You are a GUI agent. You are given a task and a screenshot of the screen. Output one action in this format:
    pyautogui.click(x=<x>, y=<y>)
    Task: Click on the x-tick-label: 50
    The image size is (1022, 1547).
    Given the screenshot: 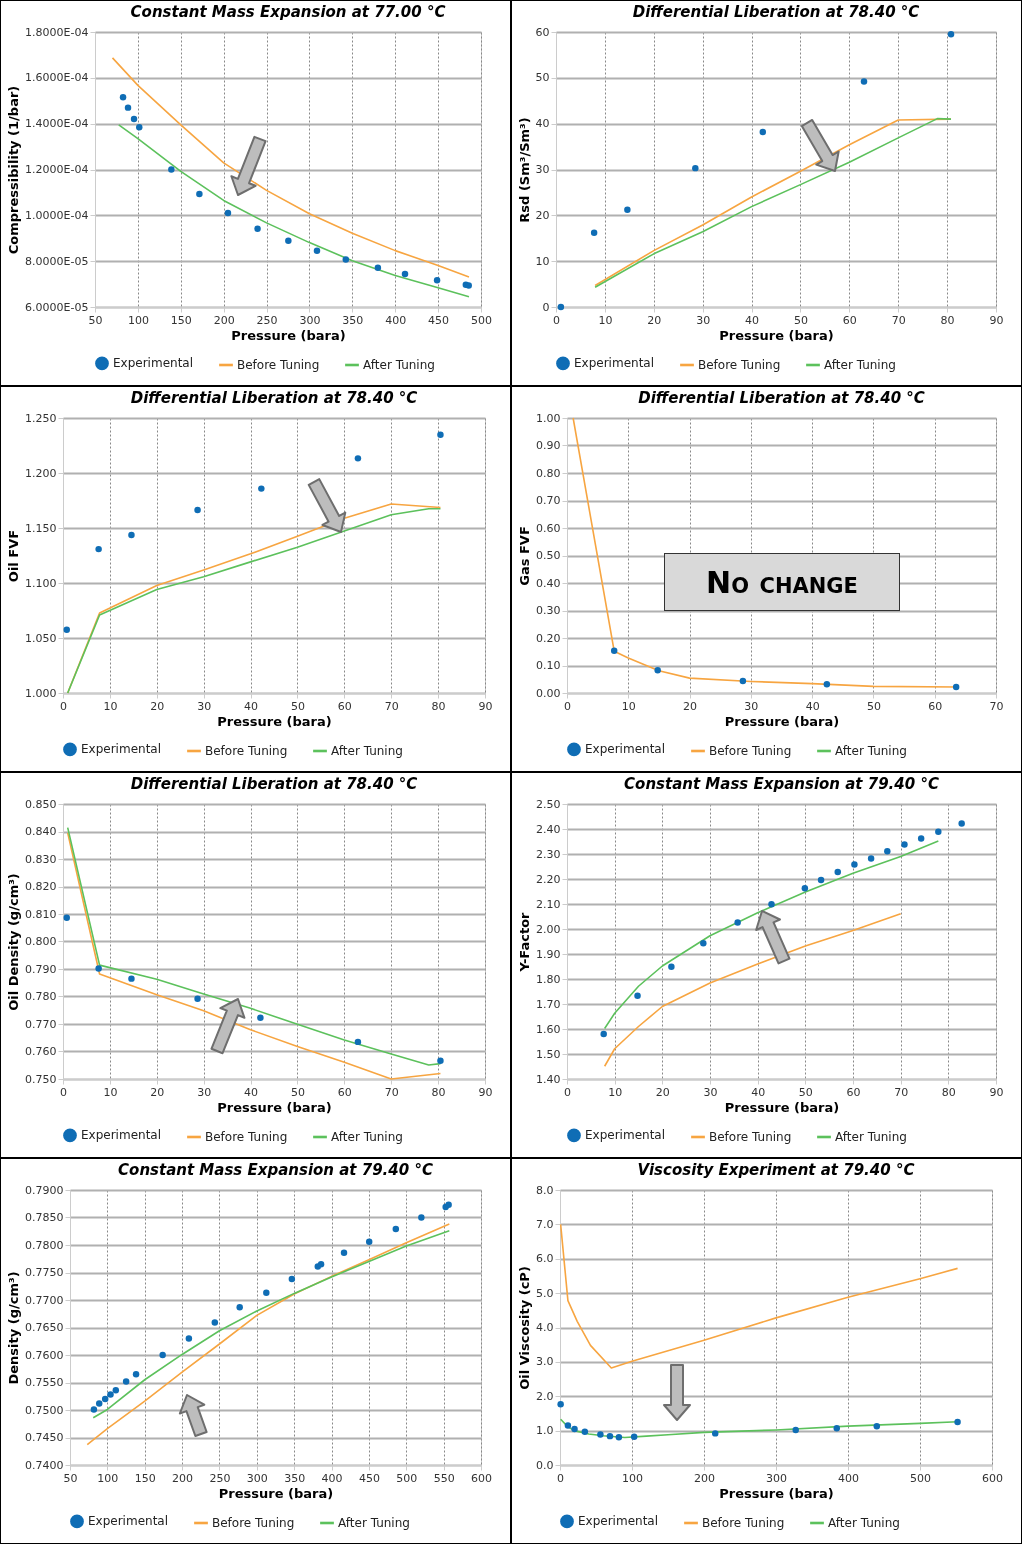 What is the action you would take?
    pyautogui.click(x=800, y=320)
    